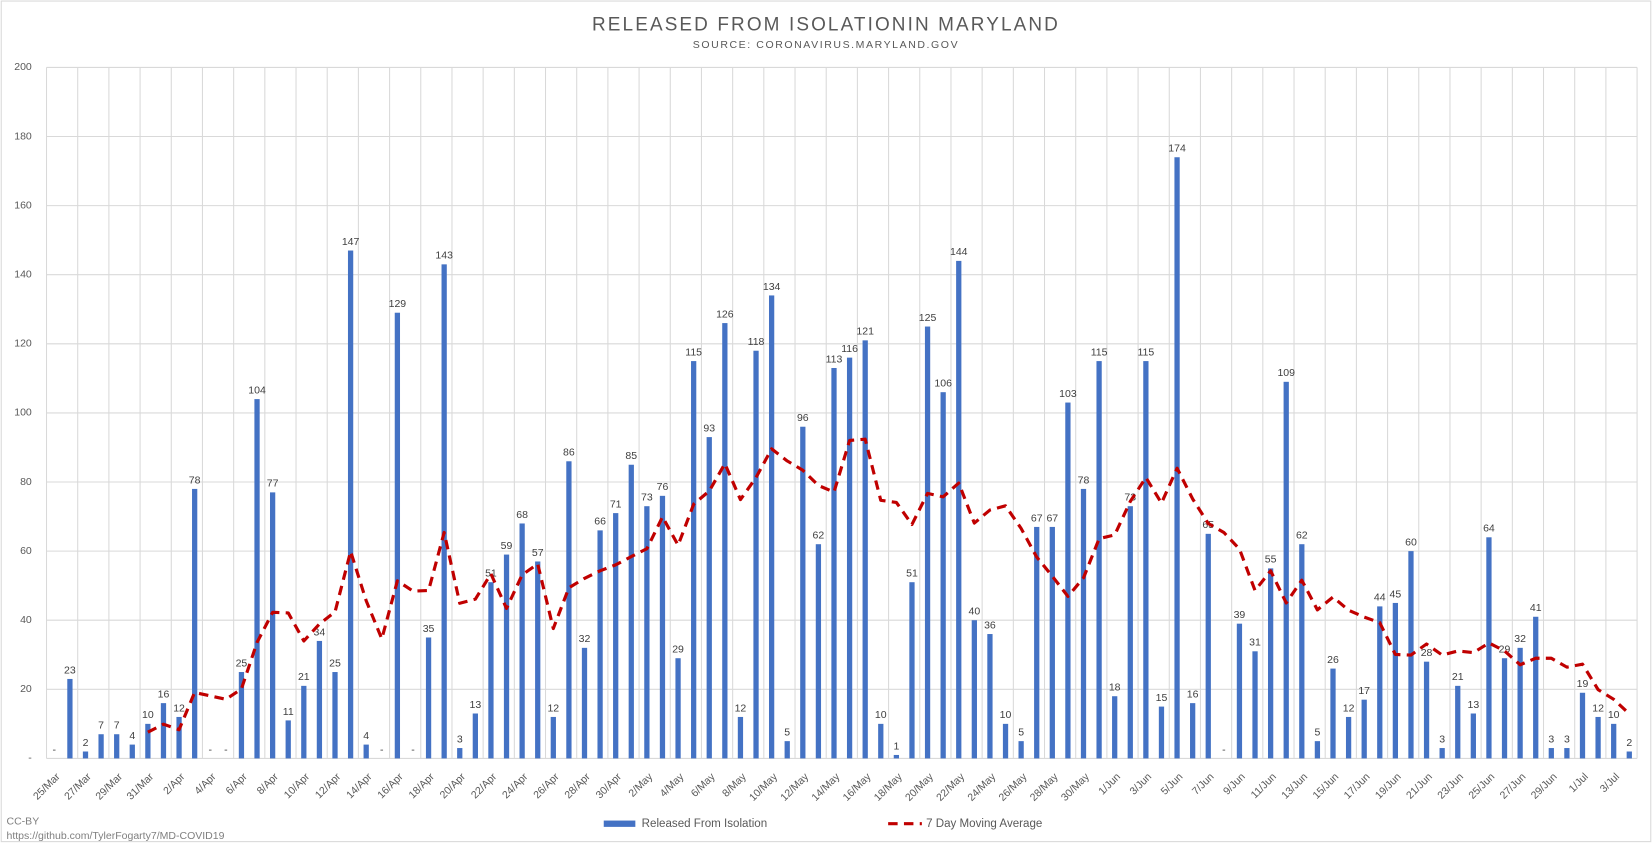  What do you see at coordinates (647, 498) in the screenshot?
I see `value-label: 73` at bounding box center [647, 498].